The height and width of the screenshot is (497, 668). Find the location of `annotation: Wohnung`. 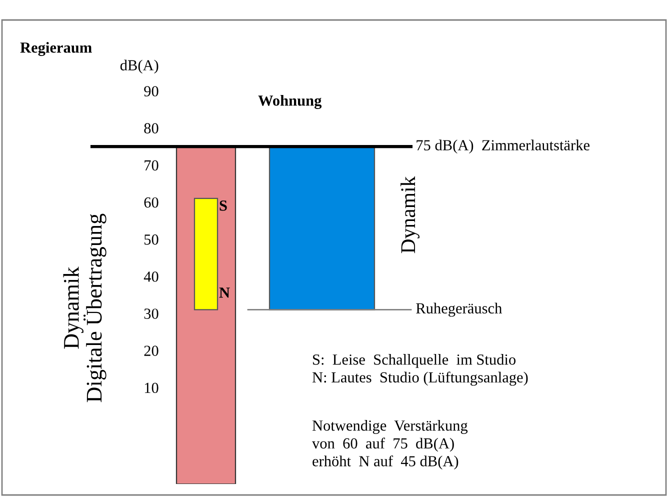

annotation: Wohnung is located at coordinates (290, 102).